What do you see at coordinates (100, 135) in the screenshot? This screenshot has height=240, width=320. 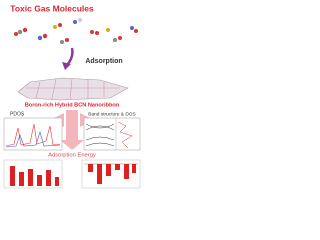 I see `bands` at bounding box center [100, 135].